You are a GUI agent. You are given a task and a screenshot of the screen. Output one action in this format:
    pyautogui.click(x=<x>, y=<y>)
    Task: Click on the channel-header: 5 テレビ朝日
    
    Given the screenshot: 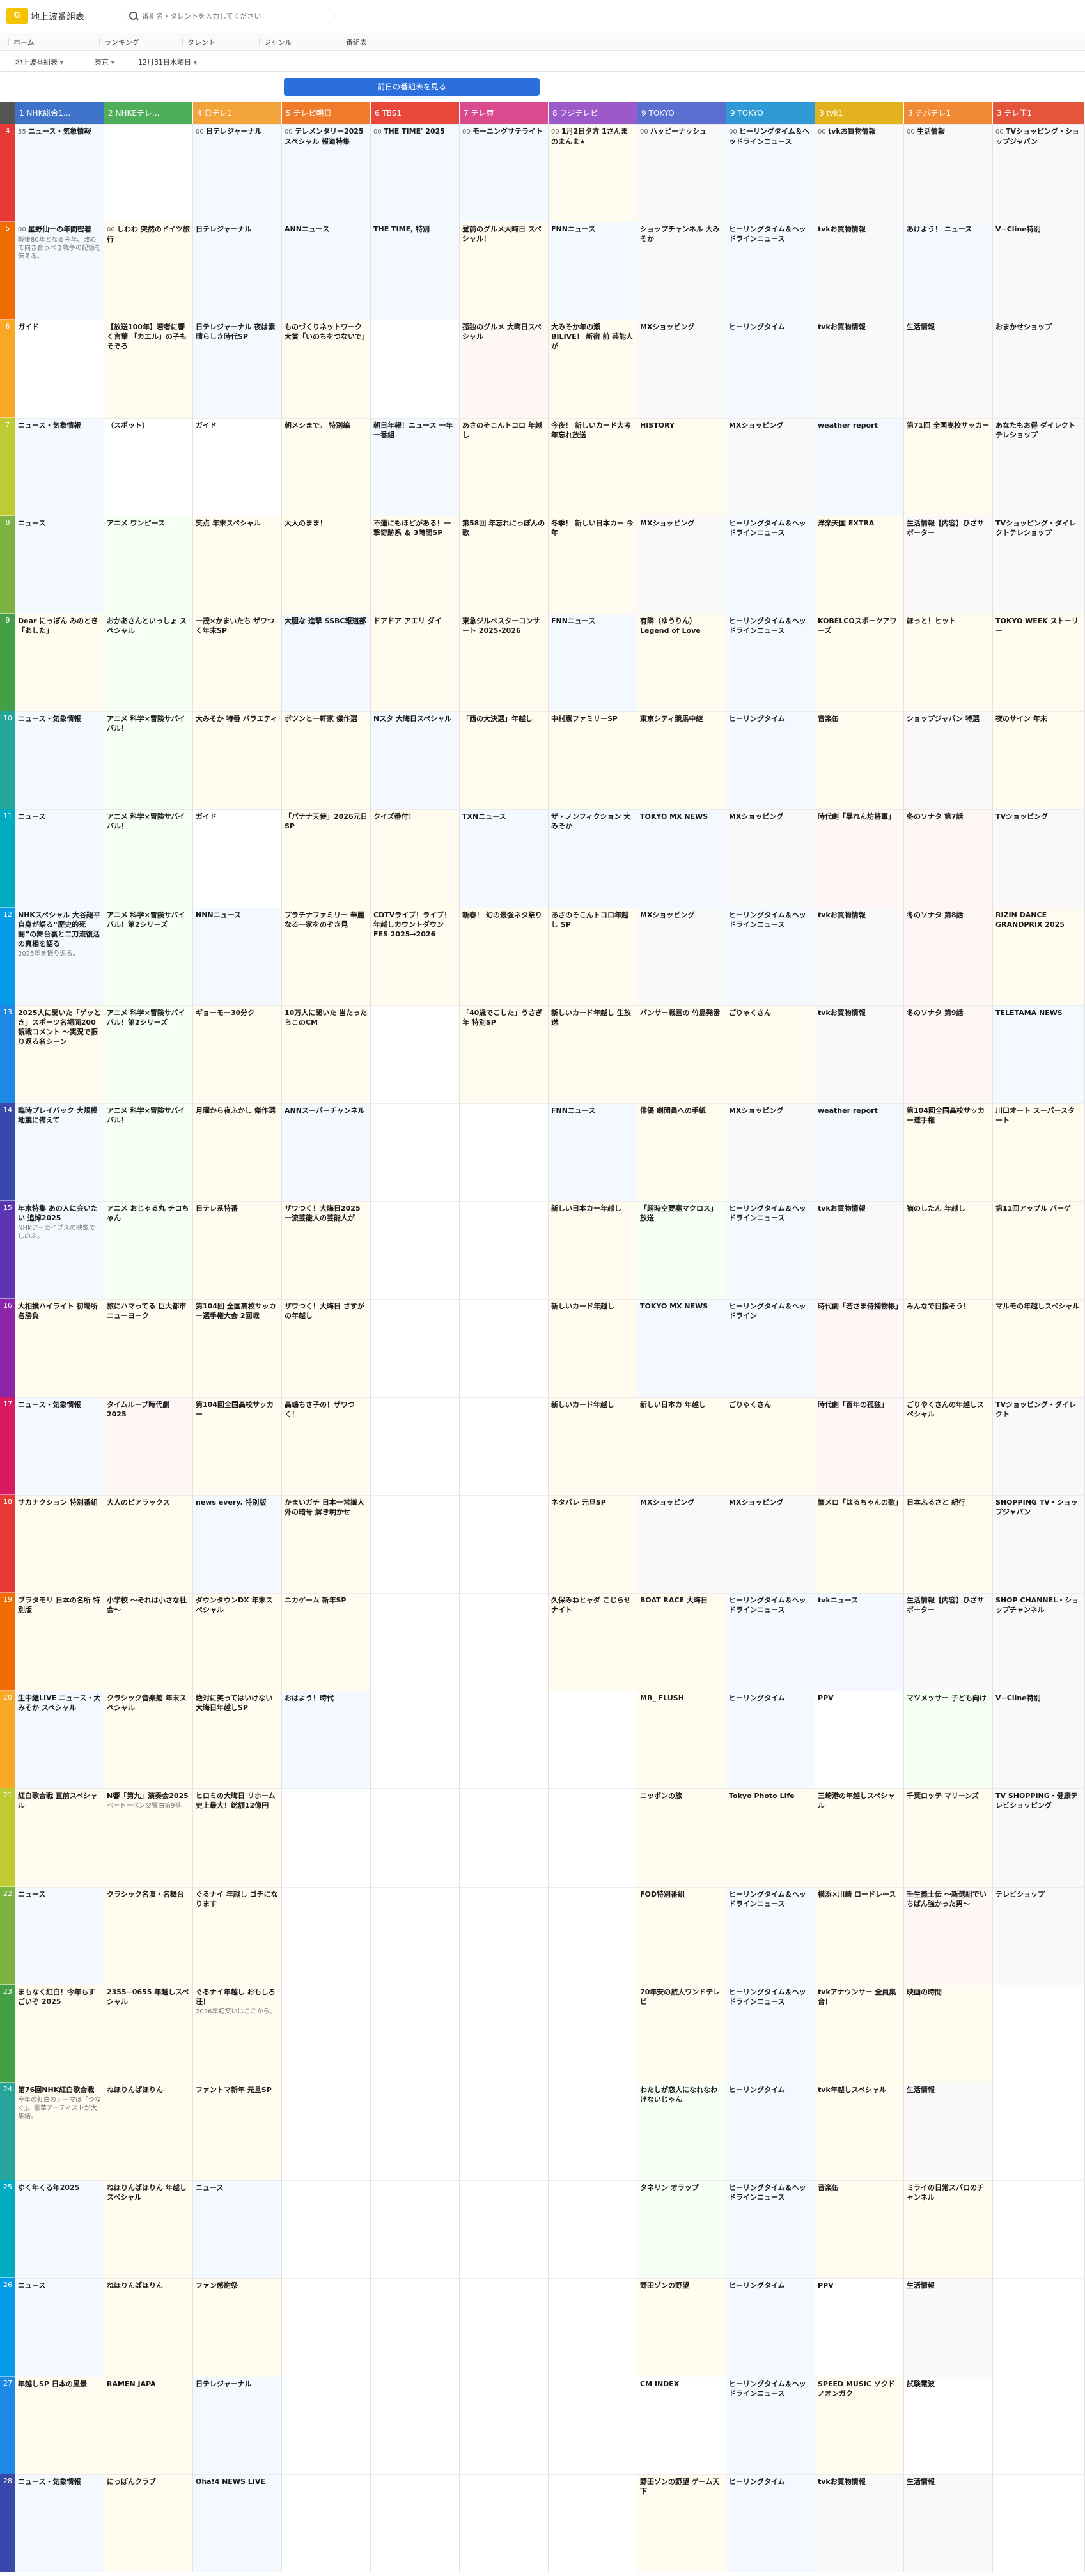 What is the action you would take?
    pyautogui.click(x=326, y=113)
    